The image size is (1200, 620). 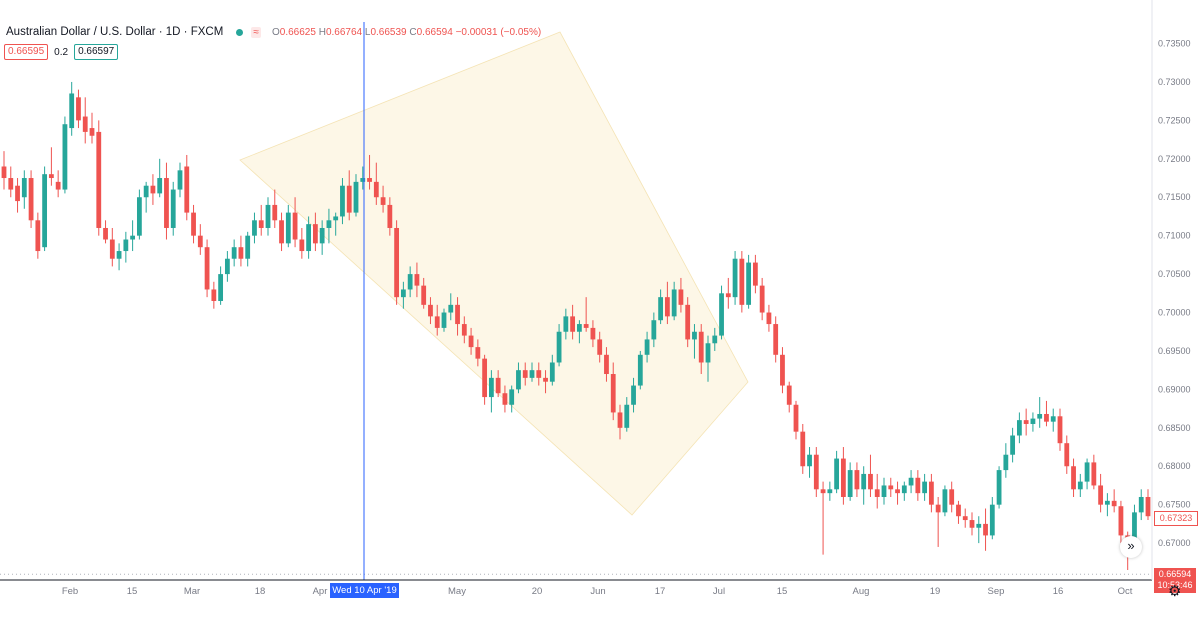 I want to click on double-chevron-right-icon: », so click(x=1131, y=547).